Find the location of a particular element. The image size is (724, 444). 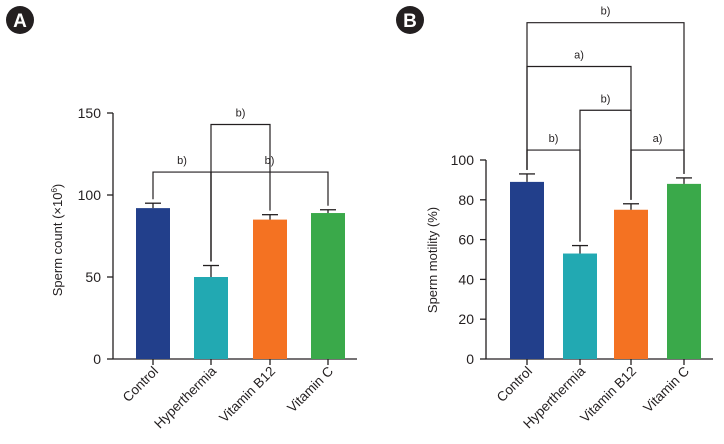

panel-b-y-axis-title: Sperm motility (%) is located at coordinates (432, 260).